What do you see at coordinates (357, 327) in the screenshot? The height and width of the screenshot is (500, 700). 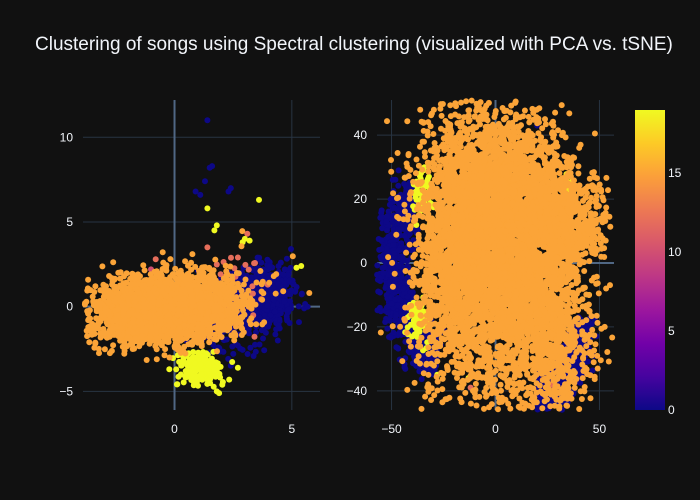 I see `y-tick-label: −20` at bounding box center [357, 327].